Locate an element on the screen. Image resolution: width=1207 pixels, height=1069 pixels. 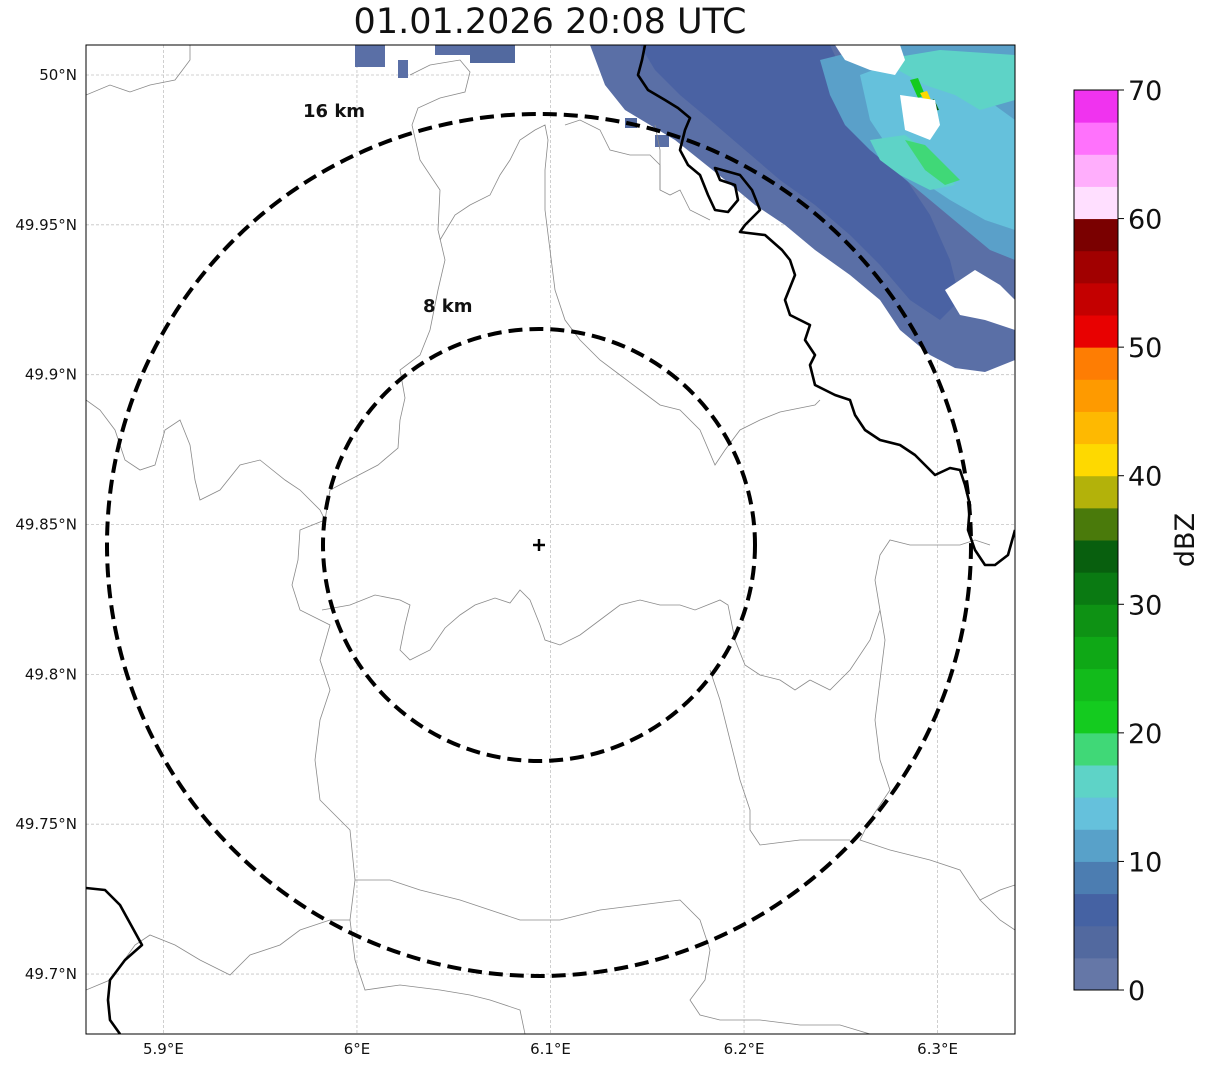
echo-cell-20dbz is located at coordinates (932, 162).